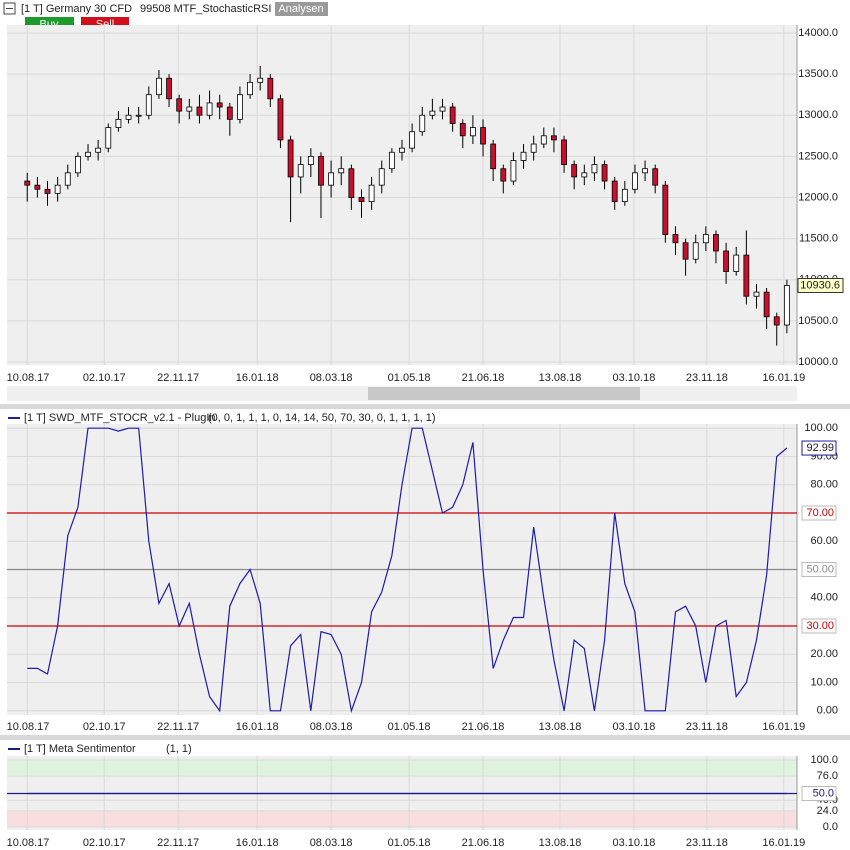 The image size is (850, 850). What do you see at coordinates (301, 9) in the screenshot?
I see `tab` at bounding box center [301, 9].